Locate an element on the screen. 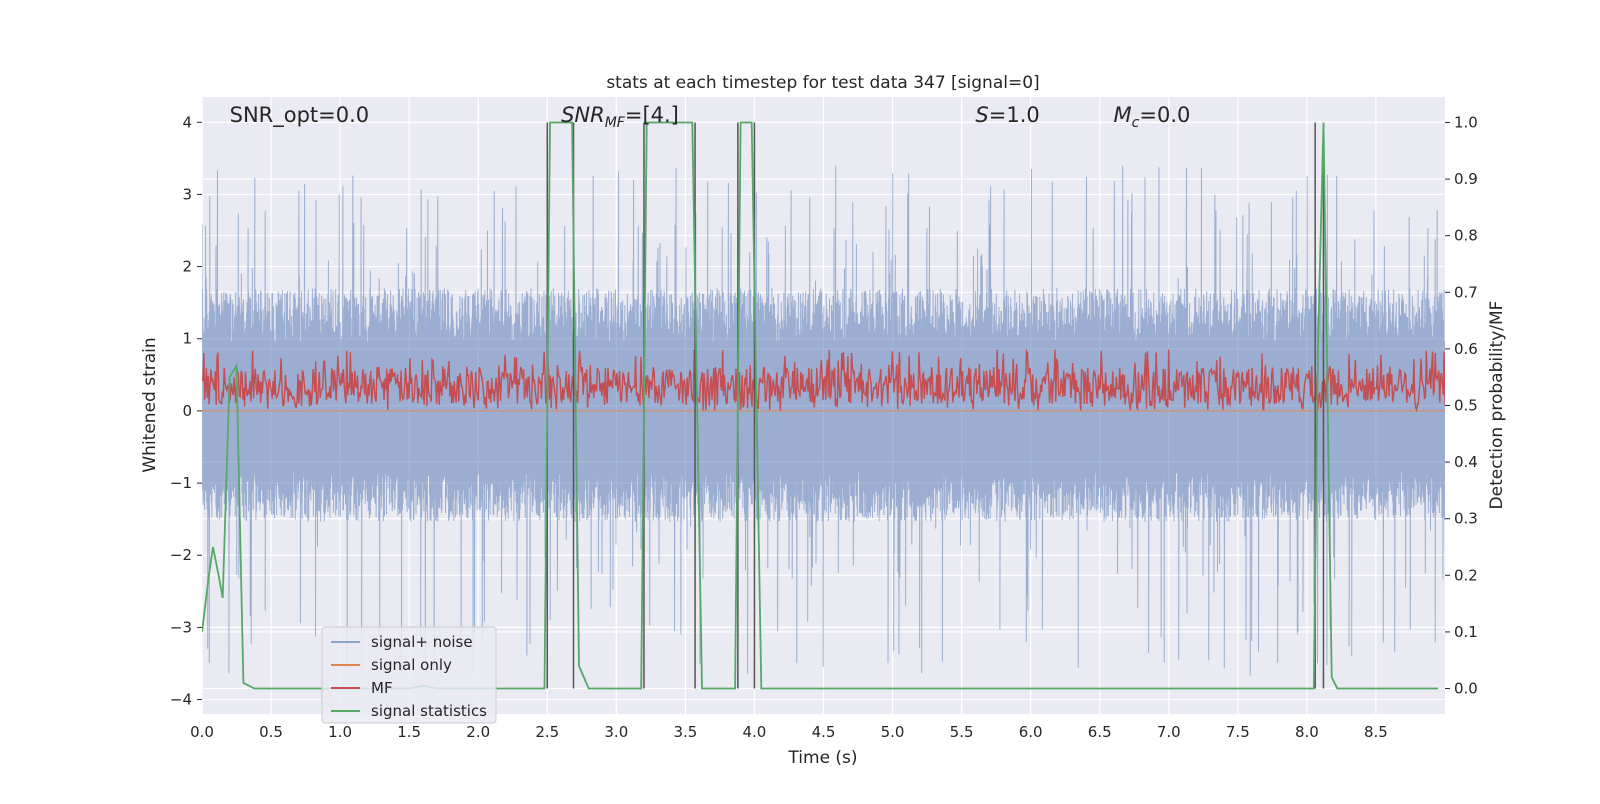 The image size is (1600, 804). y-right-tick-label: 0.2 is located at coordinates (1466, 575).